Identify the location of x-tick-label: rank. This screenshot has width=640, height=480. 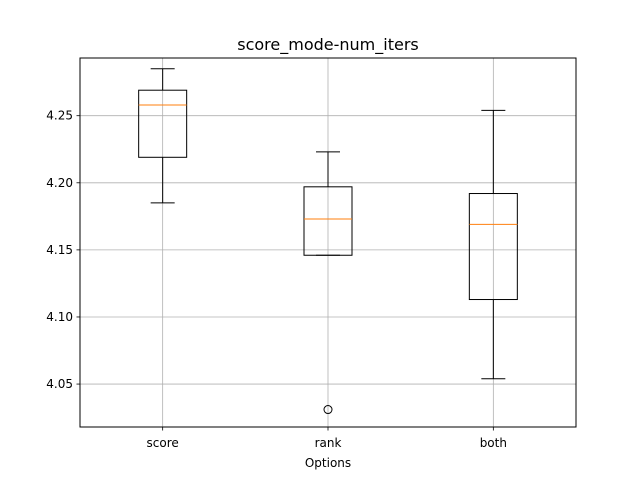
(328, 443).